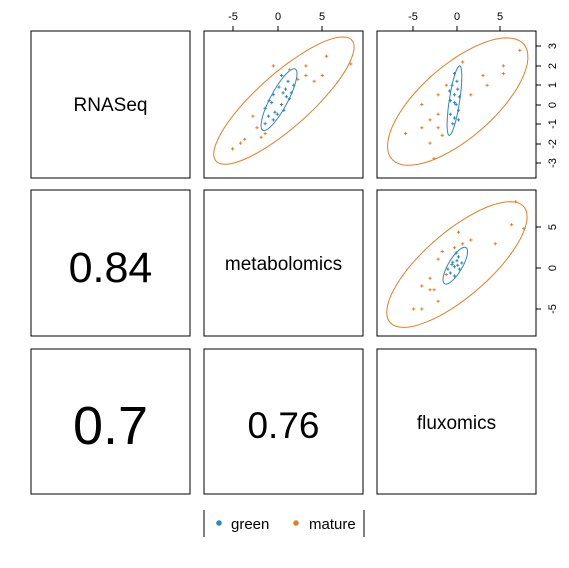 This screenshot has height=568, width=569. I want to click on diag-label-metabolomics: metabolomics, so click(283, 264).